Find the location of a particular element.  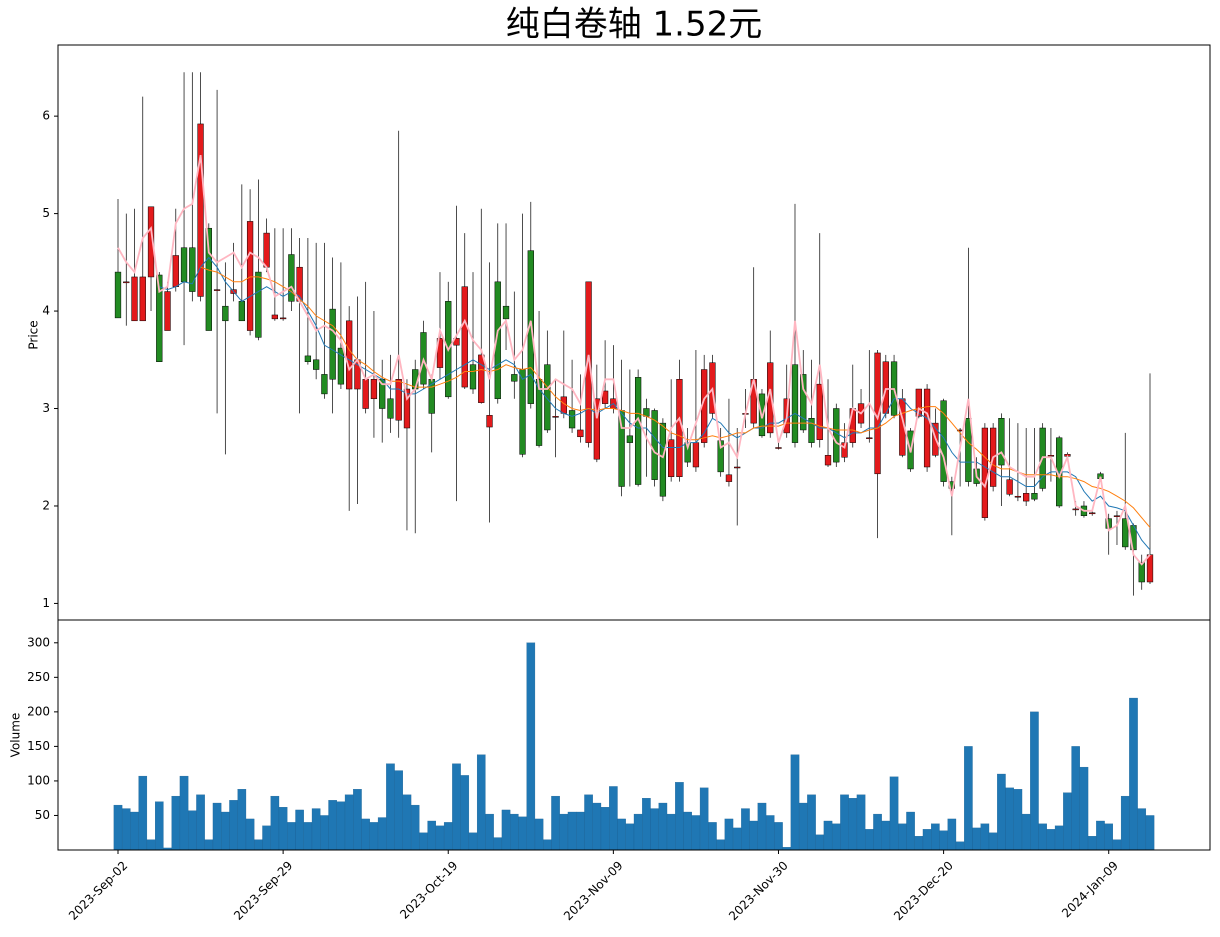

y-tick-label: 250 is located at coordinates (38, 677).